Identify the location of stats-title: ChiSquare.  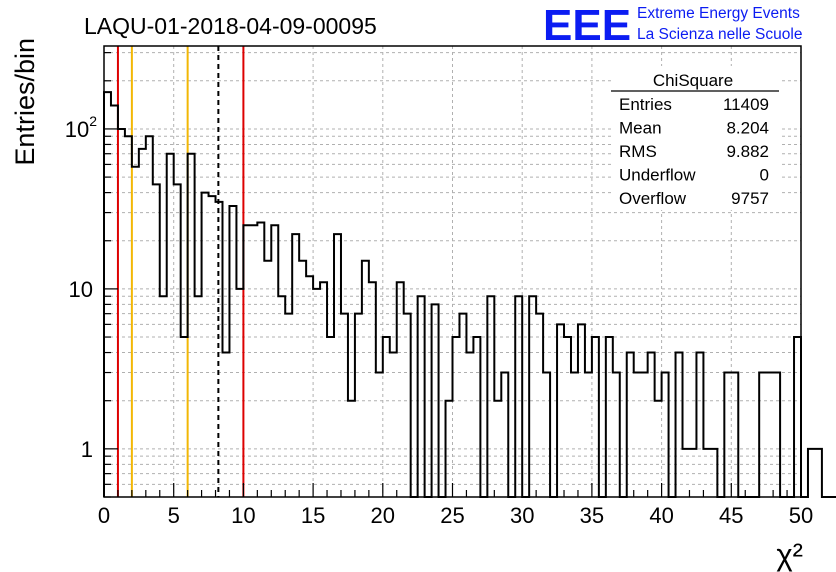
(693, 80).